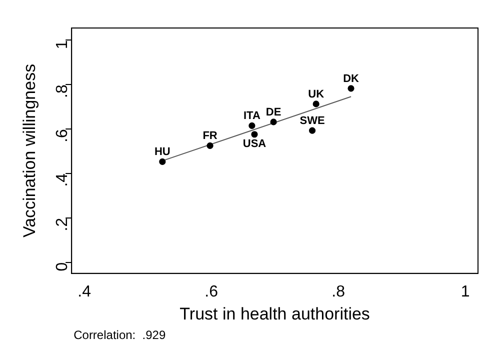  What do you see at coordinates (351, 78) in the screenshot?
I see `data-label: DK` at bounding box center [351, 78].